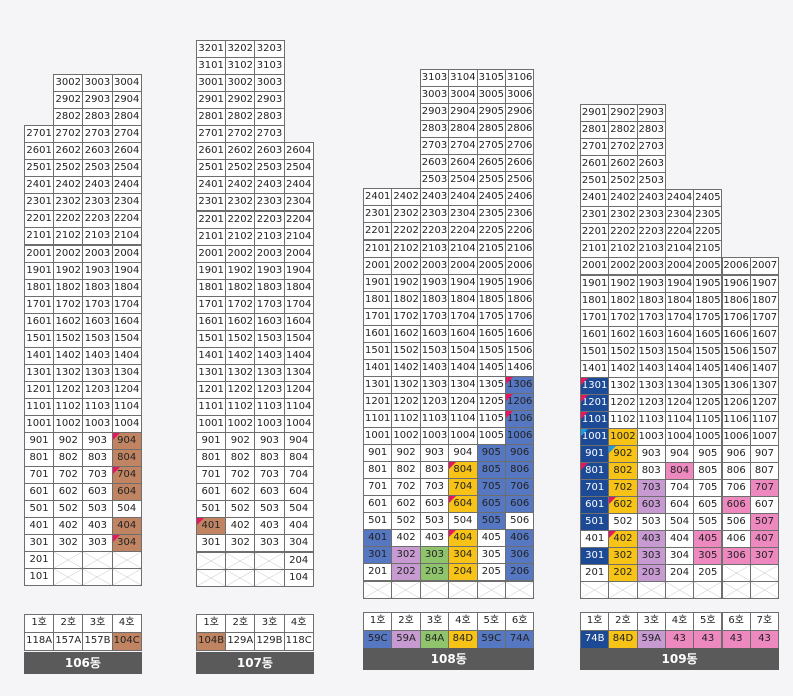 Image resolution: width=793 pixels, height=696 pixels. I want to click on unit-cell: 704, so click(126, 475).